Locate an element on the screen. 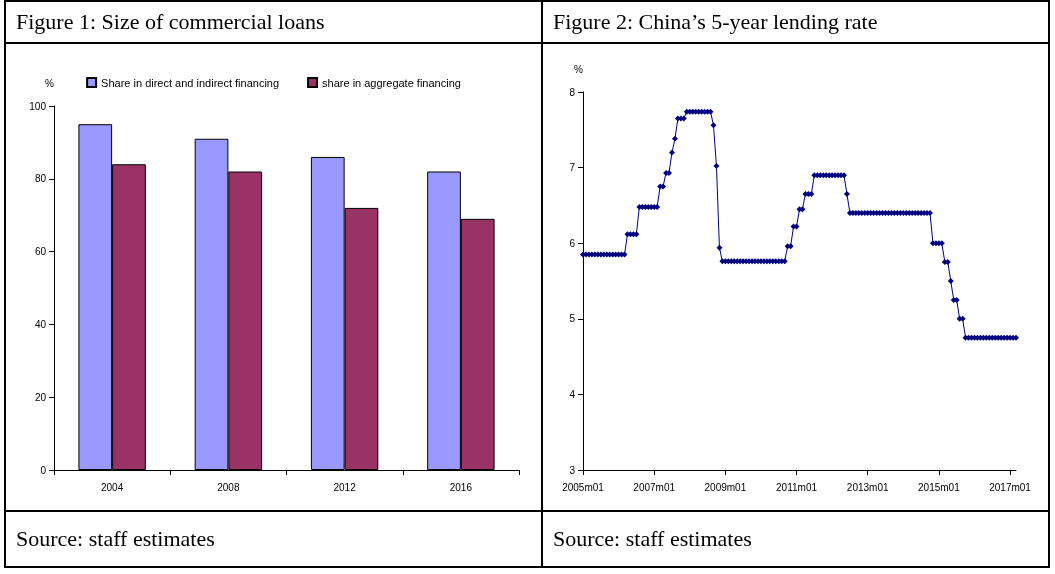 The height and width of the screenshot is (574, 1055). x-tick-label: 2017m01 is located at coordinates (1010, 487).